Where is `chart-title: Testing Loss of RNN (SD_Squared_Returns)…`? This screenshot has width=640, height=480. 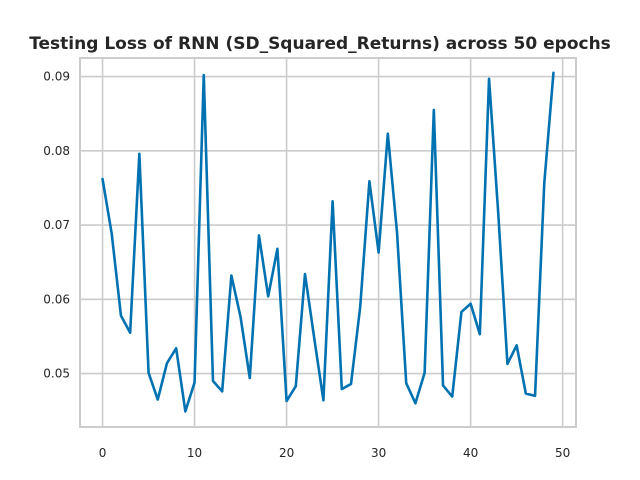 chart-title: Testing Loss of RNN (SD_Squared_Returns)… is located at coordinates (320, 44).